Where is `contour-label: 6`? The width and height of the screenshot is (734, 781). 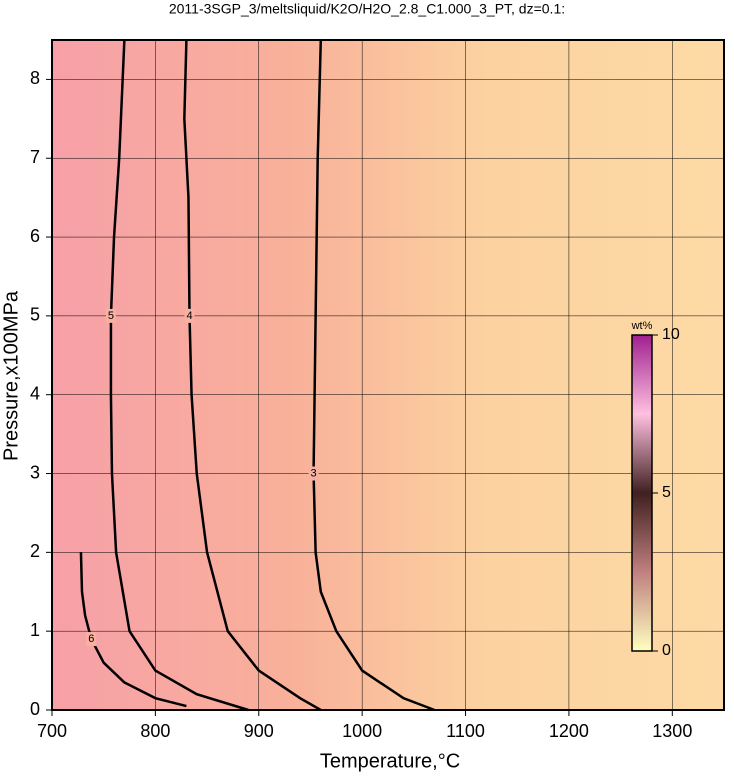 contour-label: 6 is located at coordinates (91, 639).